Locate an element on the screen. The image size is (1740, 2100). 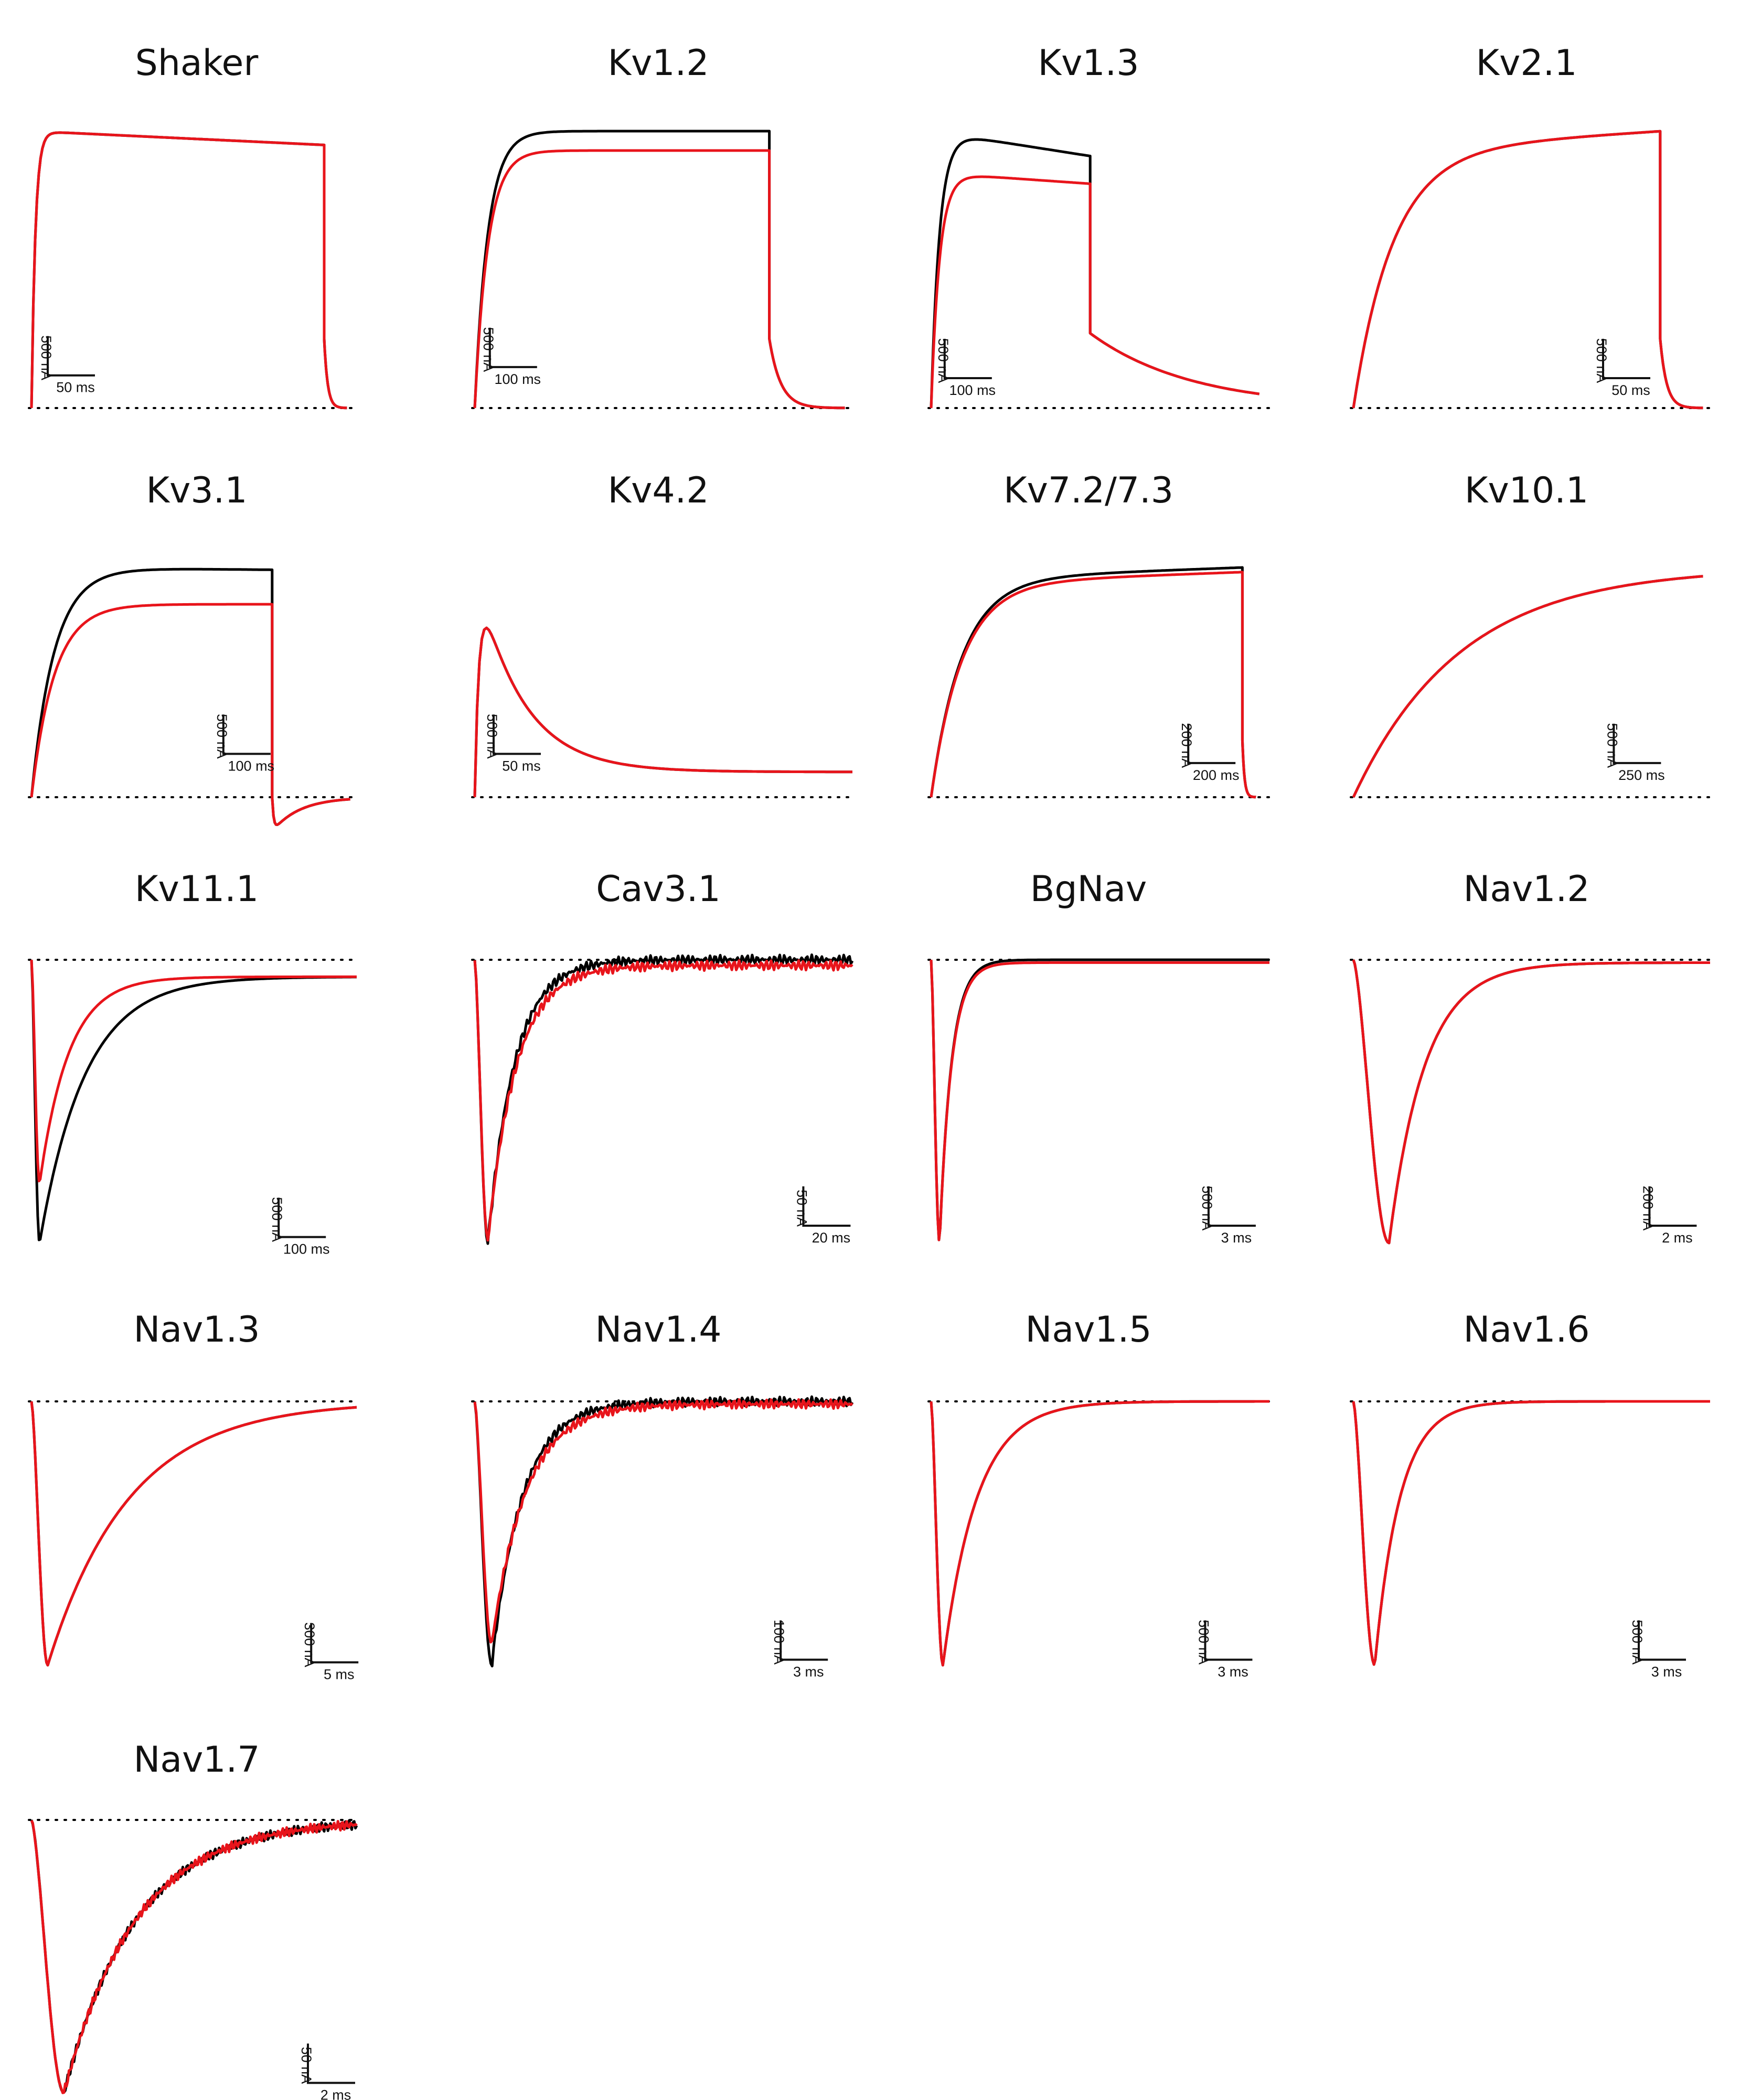
panel-title: Nav1.4 is located at coordinates (658, 1330).